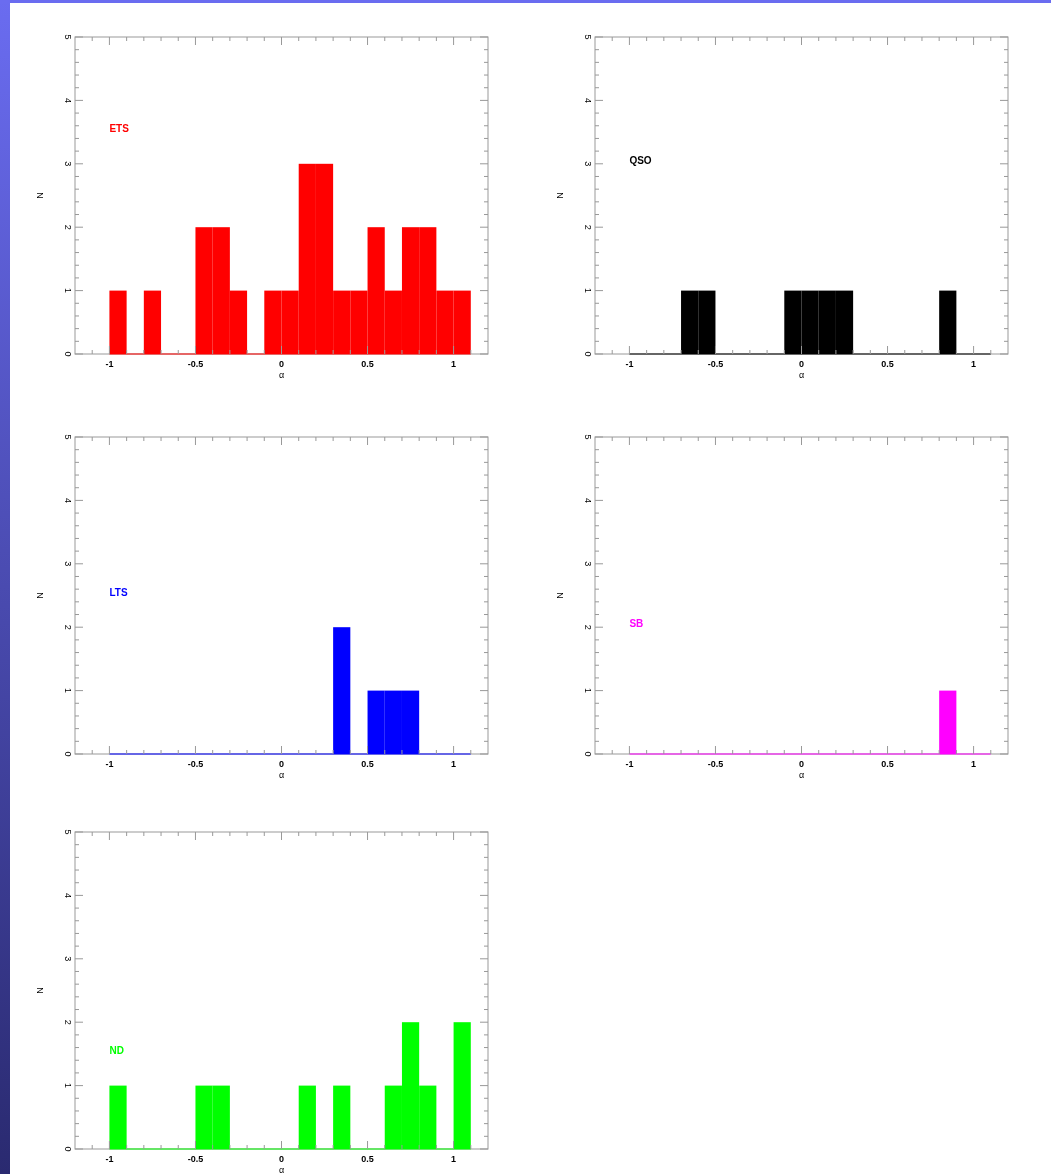 This screenshot has width=1051, height=1174. I want to click on text: SB, so click(636, 624).